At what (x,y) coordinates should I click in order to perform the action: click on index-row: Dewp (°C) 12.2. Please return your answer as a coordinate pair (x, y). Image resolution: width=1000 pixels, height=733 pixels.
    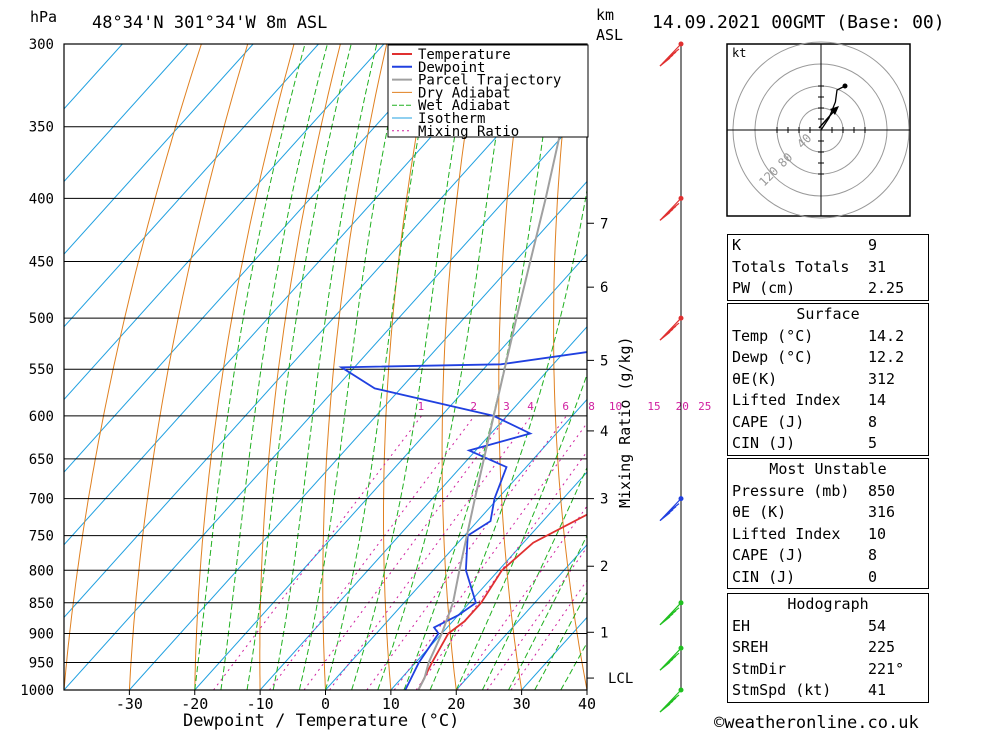
    Looking at the image, I should click on (828, 358).